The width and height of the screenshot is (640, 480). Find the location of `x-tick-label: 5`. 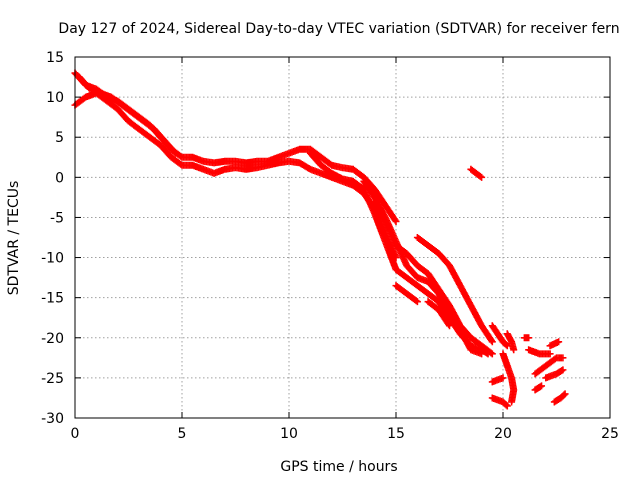

x-tick-label: 5 is located at coordinates (182, 434).